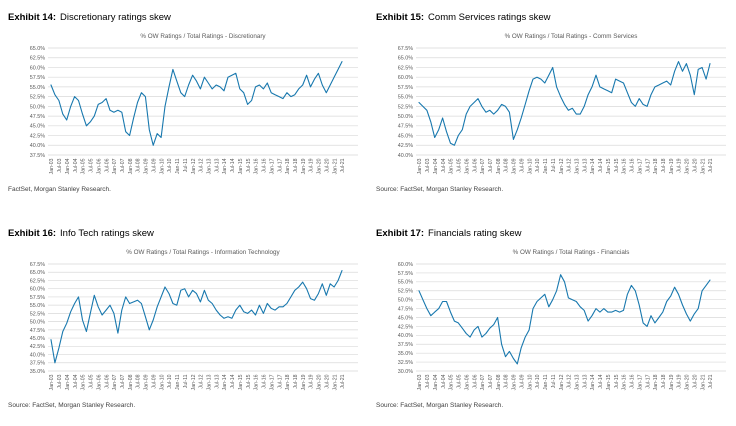  I want to click on svg-text: Jul-17, so click(648, 381).